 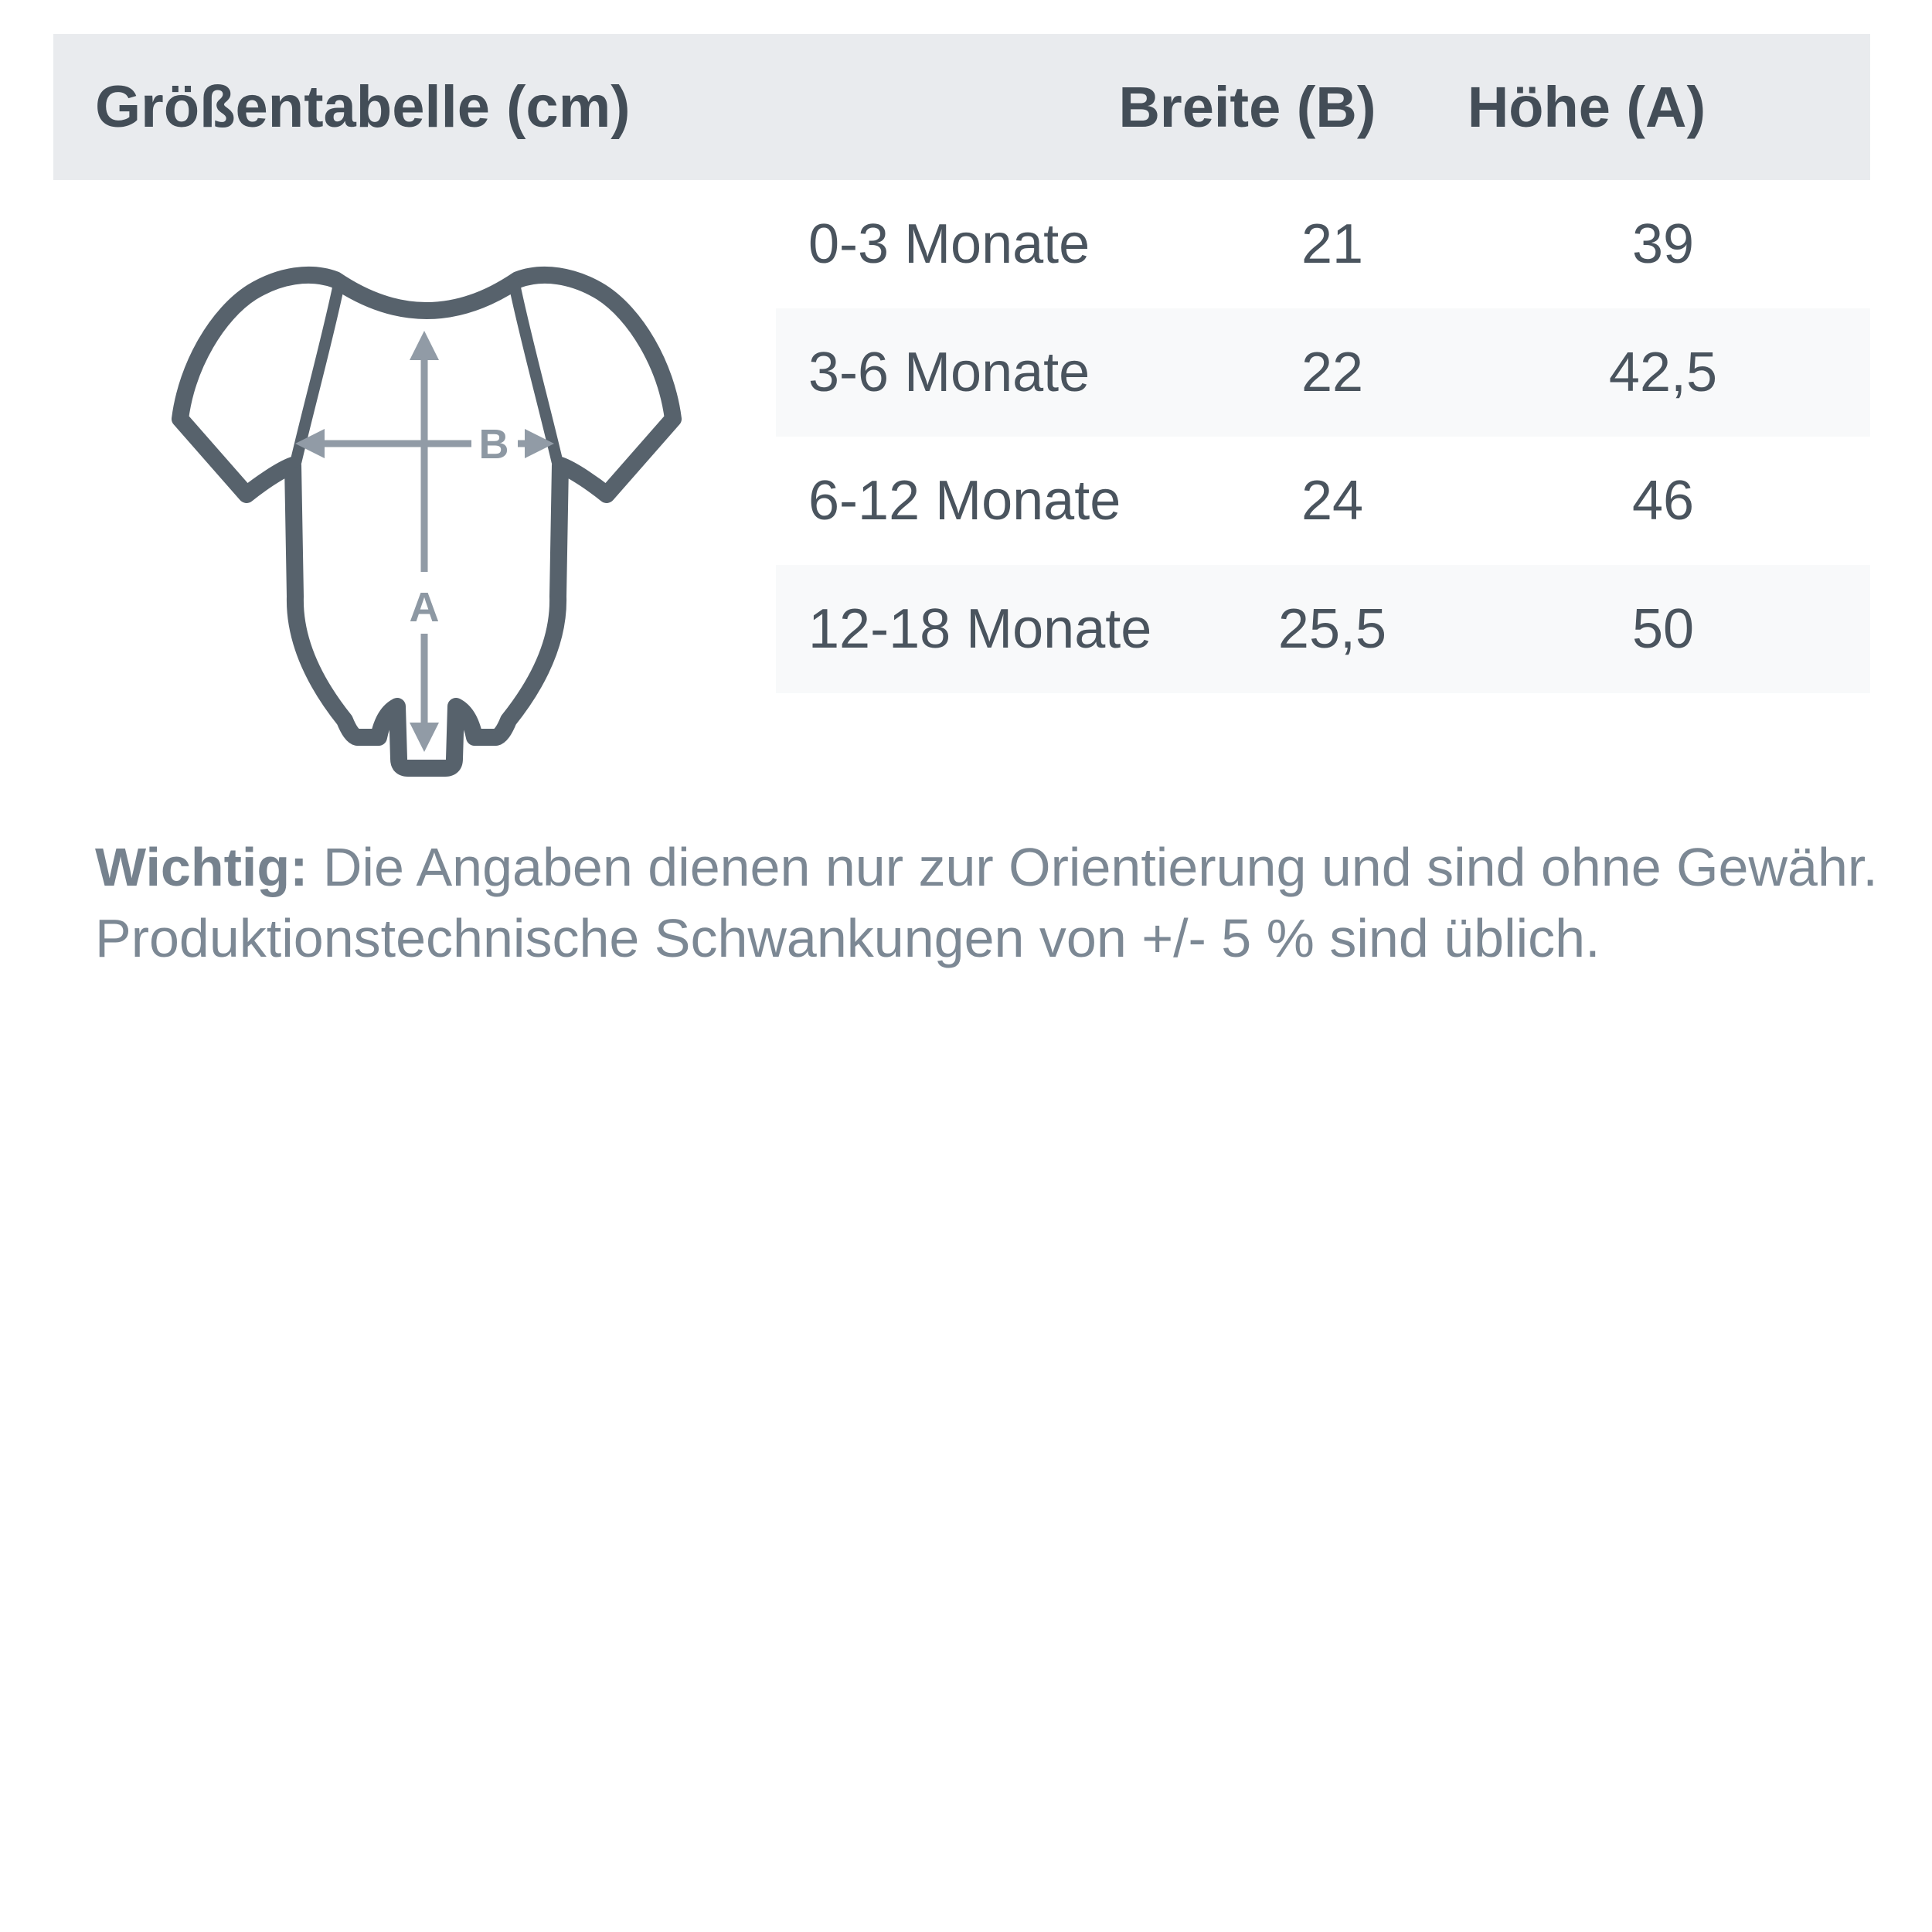 What do you see at coordinates (1586, 107) in the screenshot?
I see `column-header-hoehe: Höhe (A)` at bounding box center [1586, 107].